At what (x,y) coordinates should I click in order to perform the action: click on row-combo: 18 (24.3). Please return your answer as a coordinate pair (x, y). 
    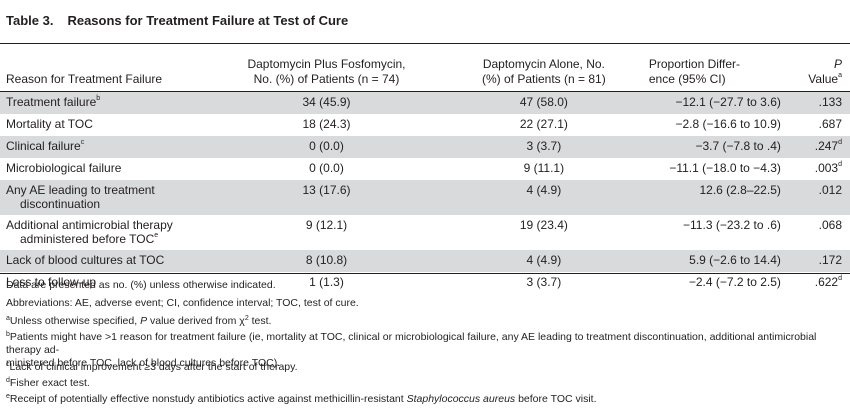
    Looking at the image, I should click on (326, 124).